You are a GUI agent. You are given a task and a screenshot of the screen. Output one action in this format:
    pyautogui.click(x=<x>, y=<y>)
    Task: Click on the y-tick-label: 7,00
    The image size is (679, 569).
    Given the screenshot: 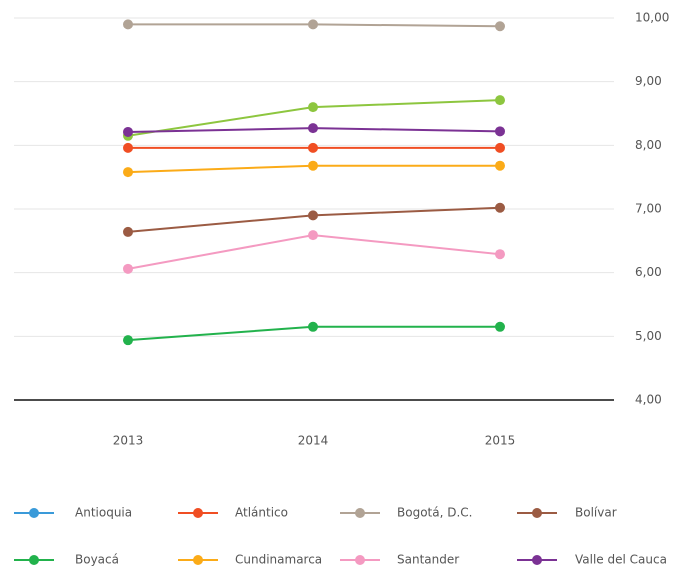 What is the action you would take?
    pyautogui.click(x=648, y=209)
    